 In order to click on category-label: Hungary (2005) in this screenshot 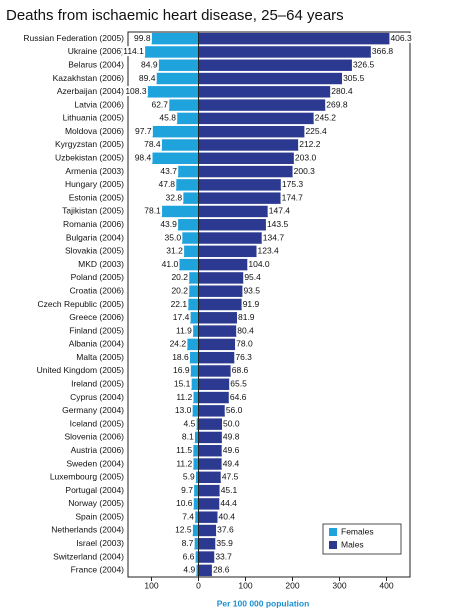, I will do `click(94, 184)`.